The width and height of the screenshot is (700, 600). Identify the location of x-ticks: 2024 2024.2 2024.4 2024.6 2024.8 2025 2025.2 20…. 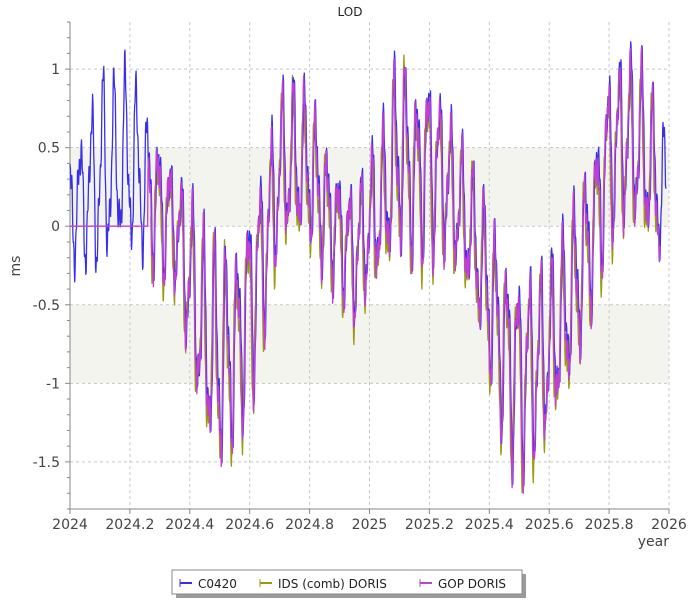
(369, 521).